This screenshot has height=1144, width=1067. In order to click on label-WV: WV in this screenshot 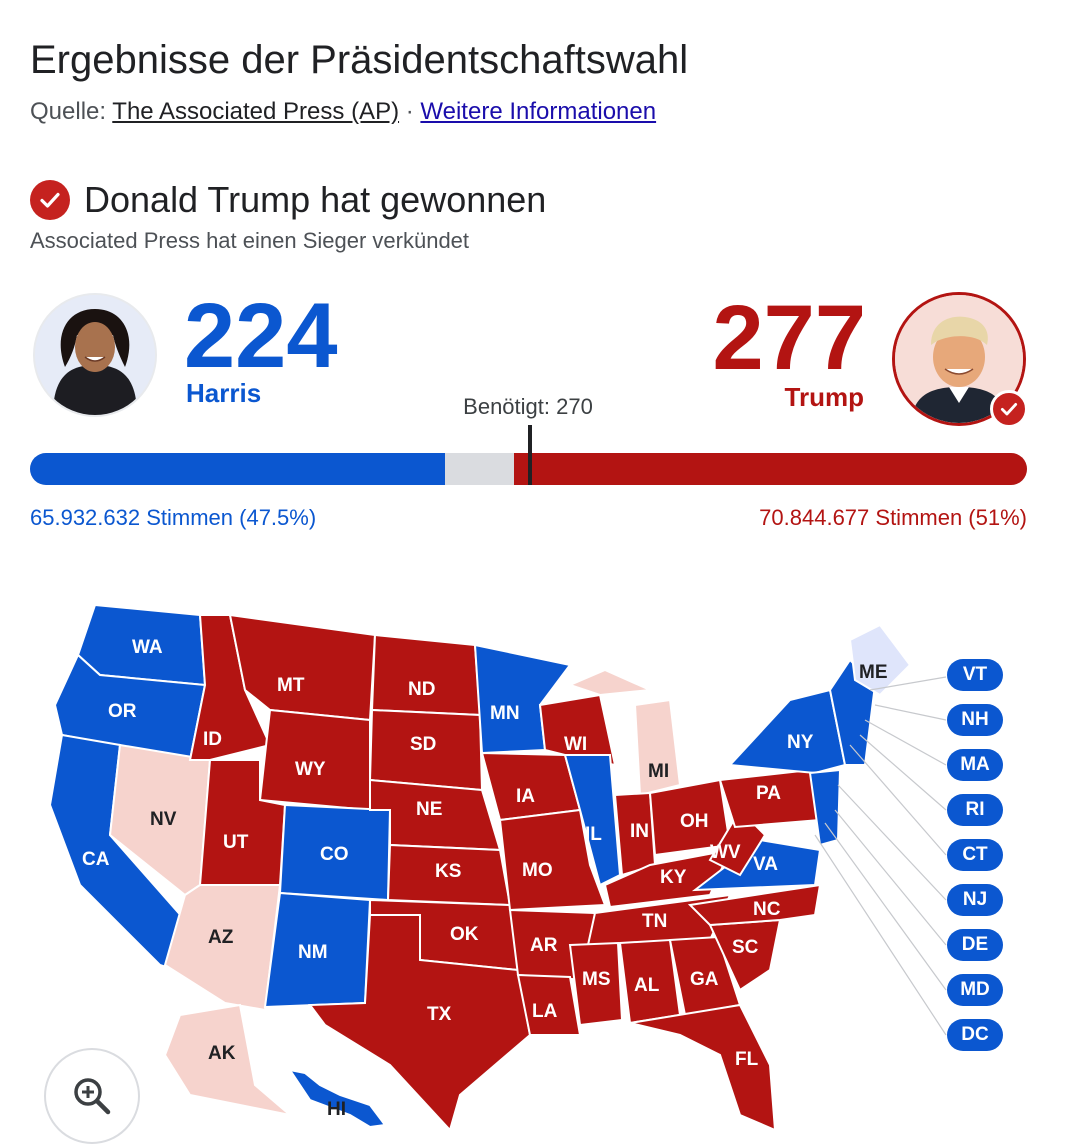, I will do `click(725, 852)`.